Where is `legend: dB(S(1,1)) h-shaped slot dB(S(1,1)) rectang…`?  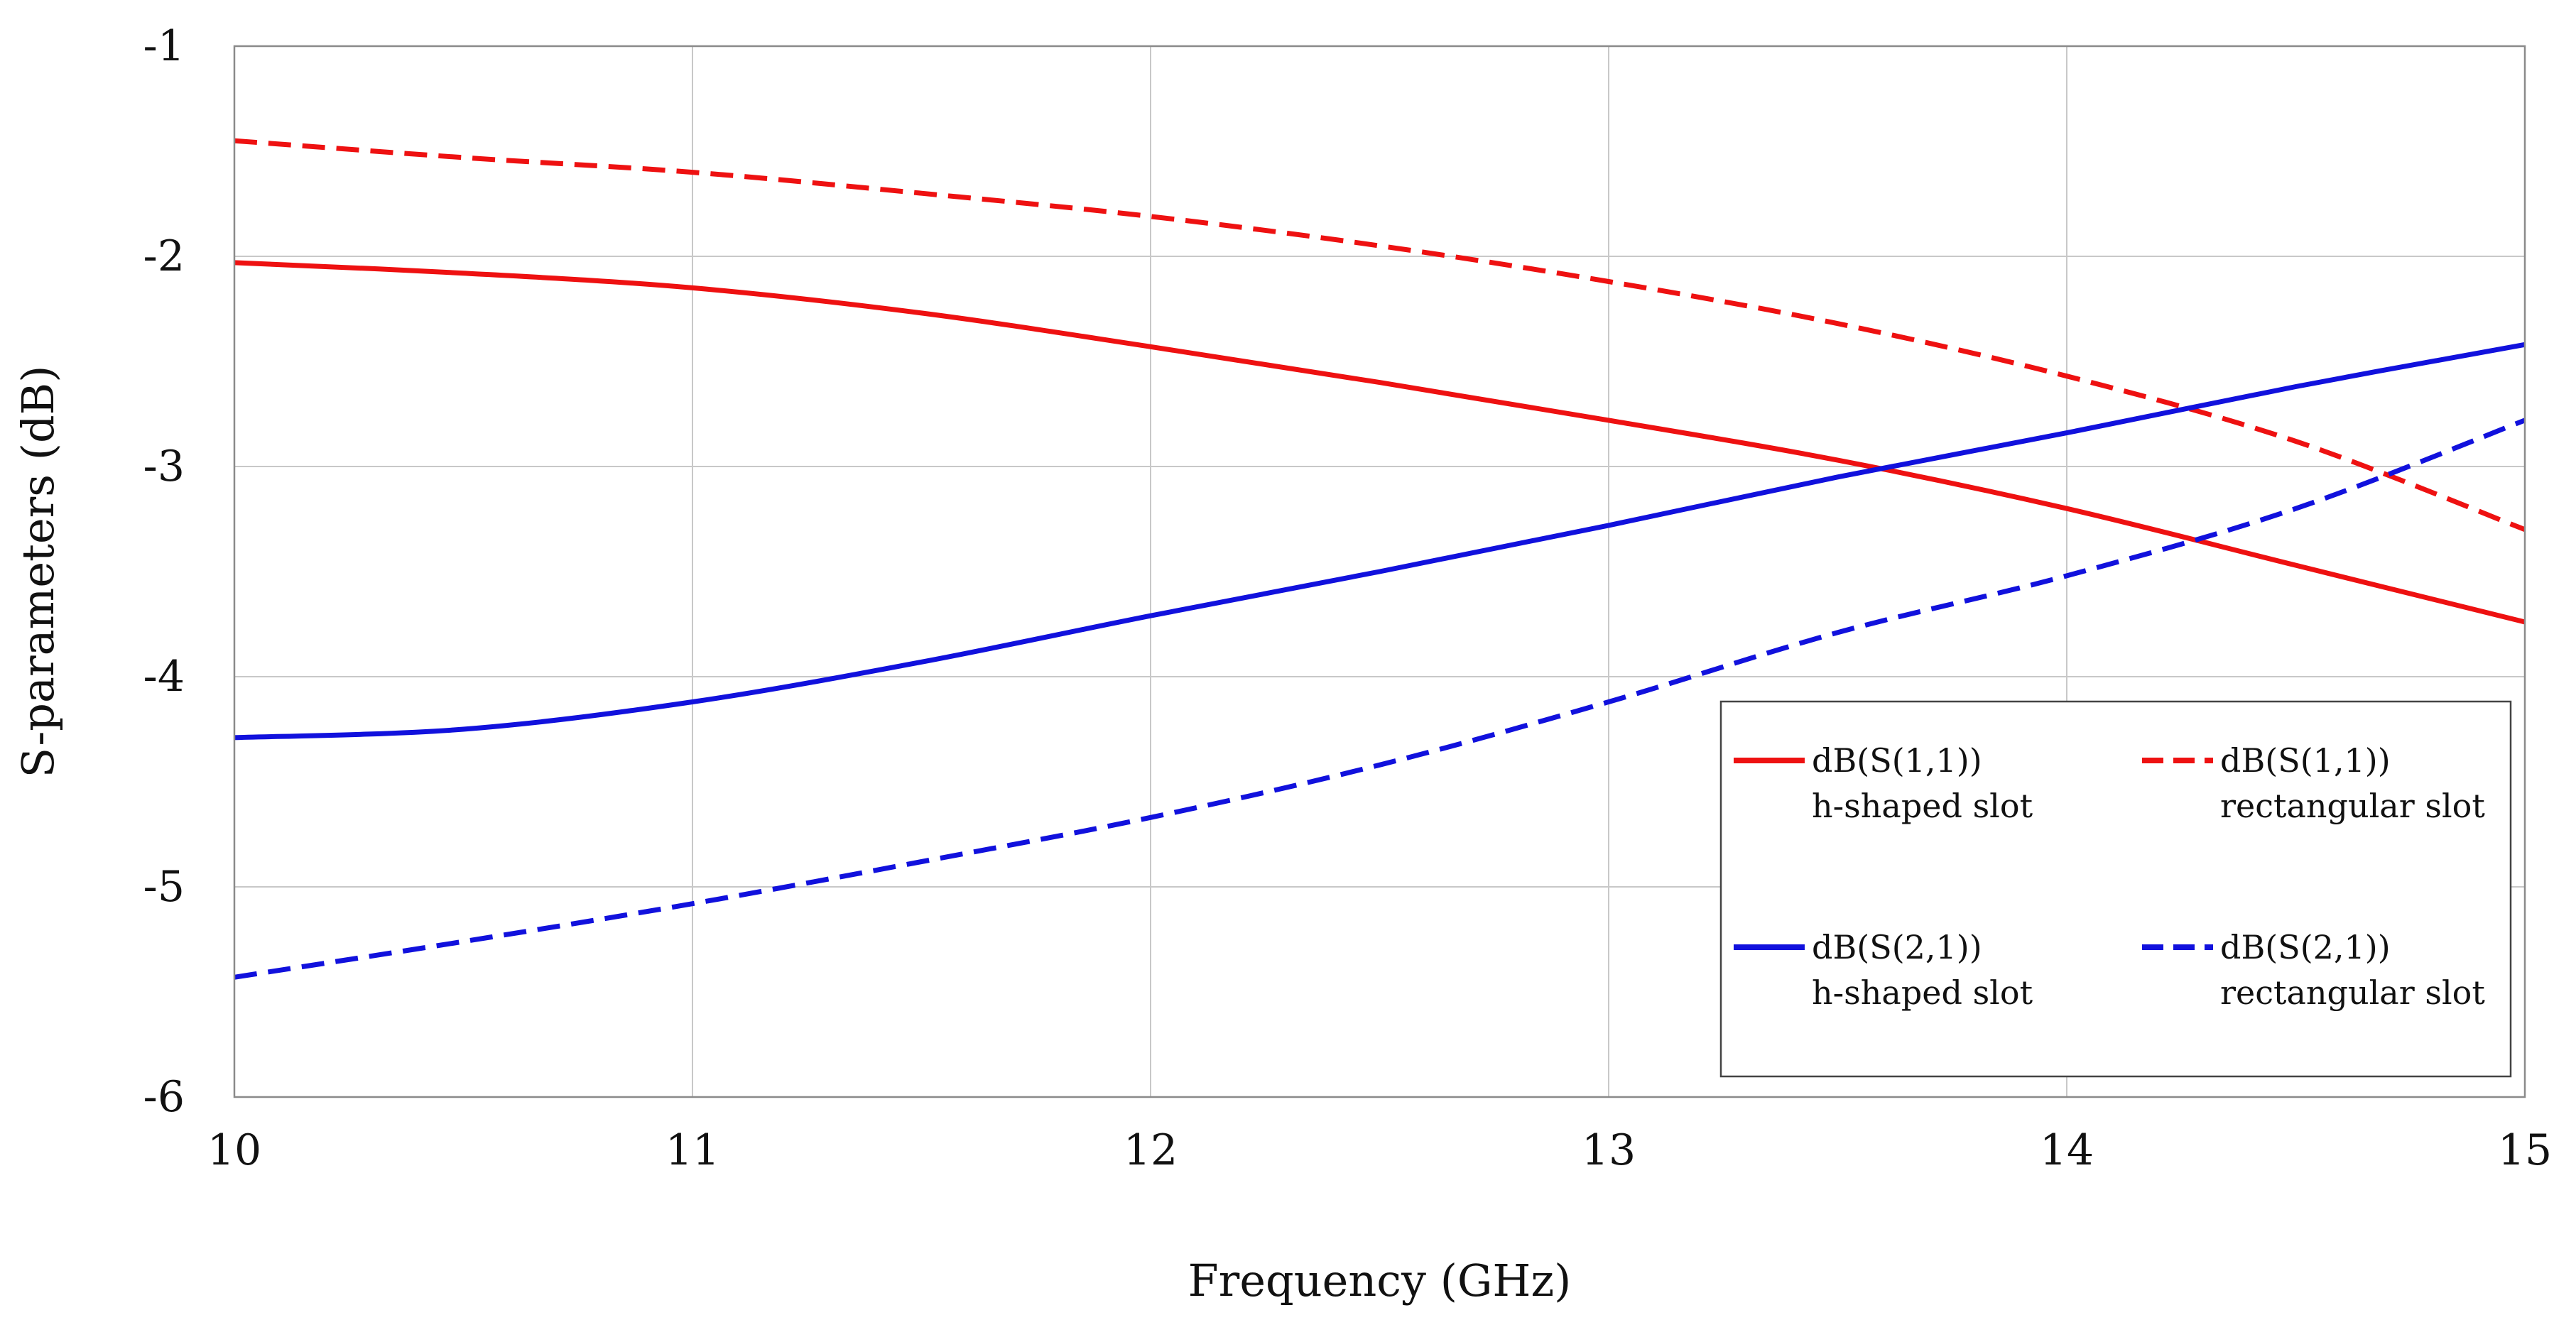 legend: dB(S(1,1)) h-shaped slot dB(S(1,1)) rectang… is located at coordinates (2115, 889).